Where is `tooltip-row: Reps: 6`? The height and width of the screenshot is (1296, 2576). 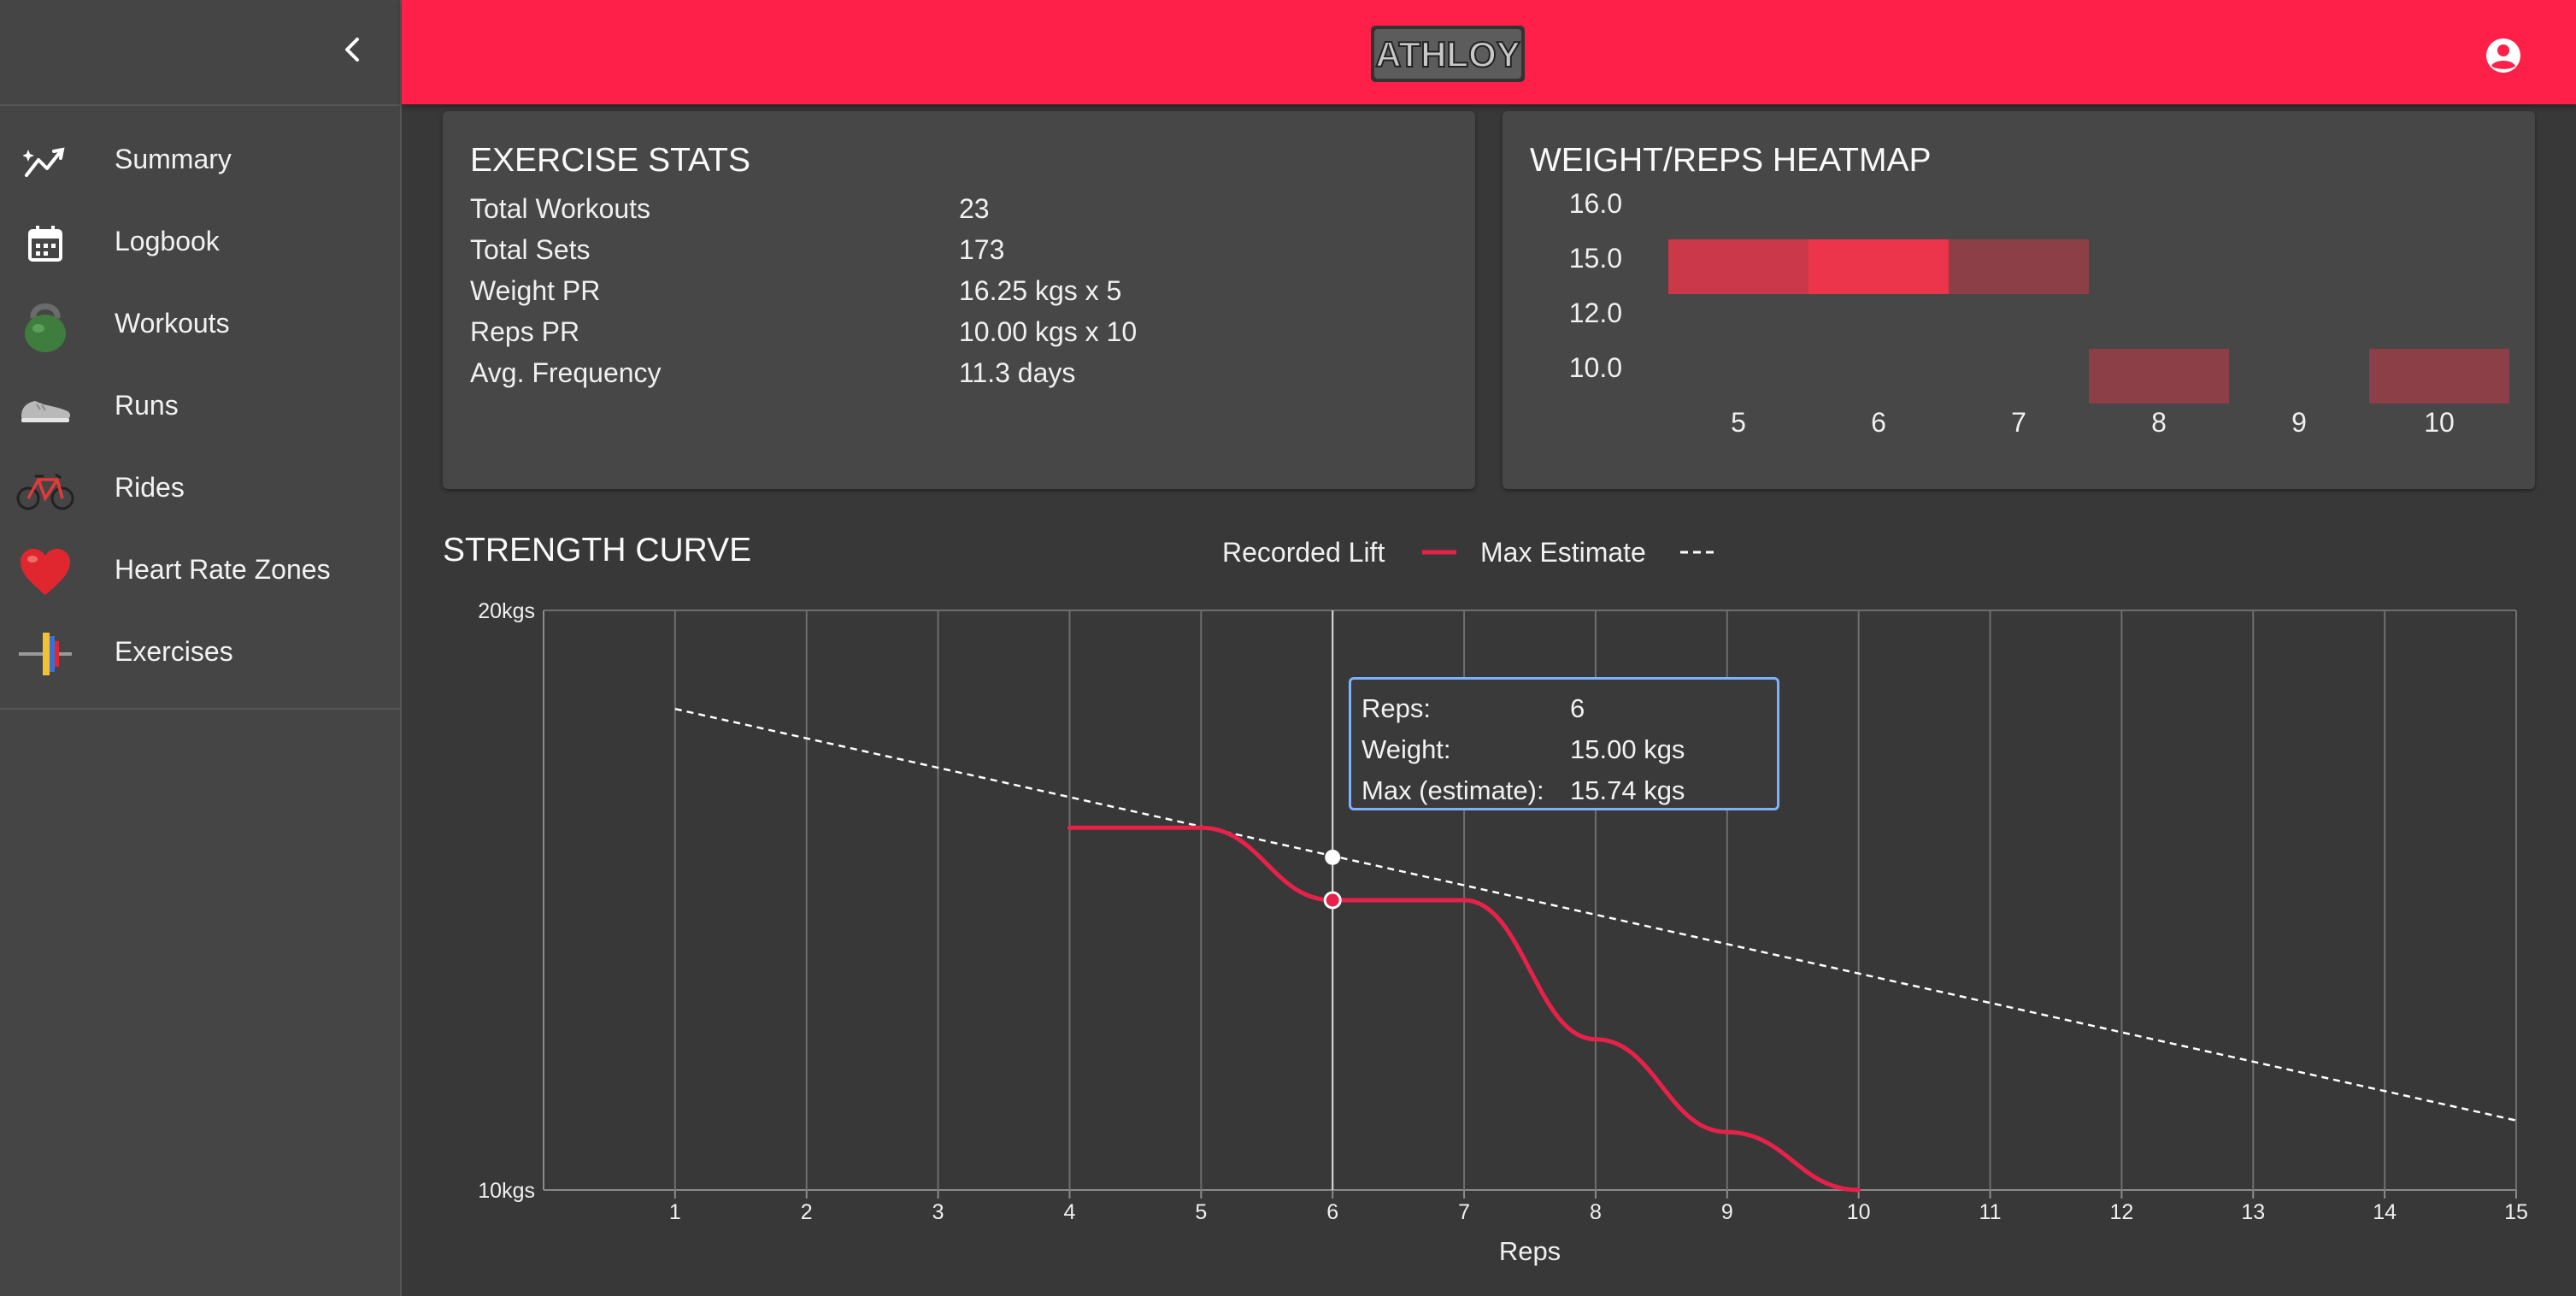
tooltip-row: Reps: 6 is located at coordinates (1473, 708).